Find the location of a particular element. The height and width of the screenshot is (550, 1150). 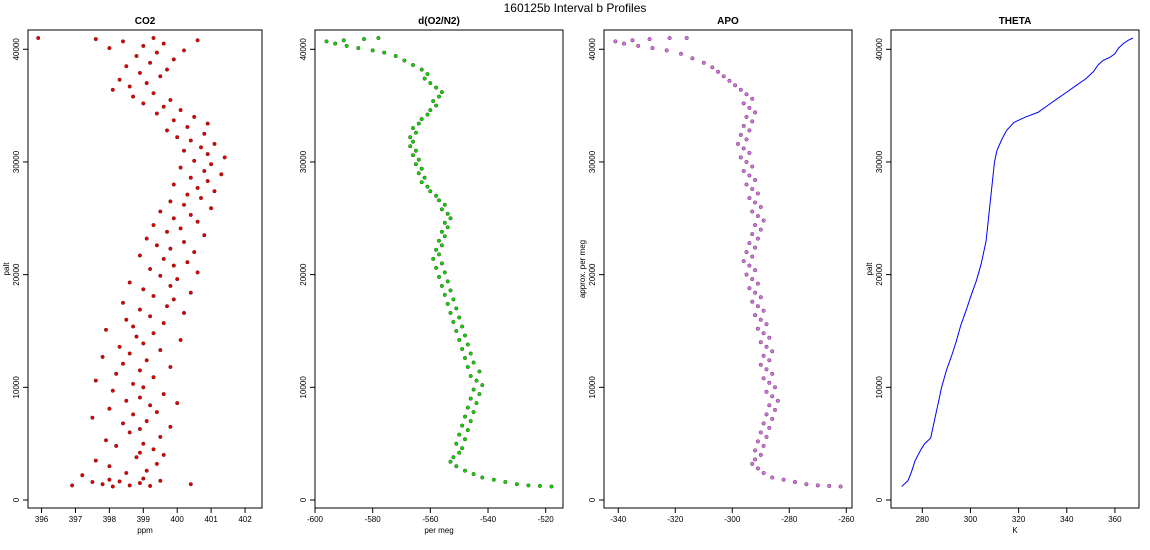

d-o2-n2-xtick-label: -560 is located at coordinates (430, 519).